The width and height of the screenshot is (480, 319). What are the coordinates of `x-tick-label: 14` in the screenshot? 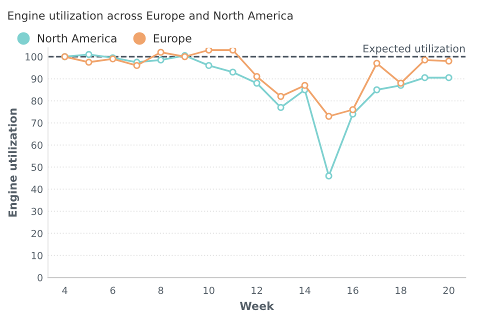 It's located at (305, 290).